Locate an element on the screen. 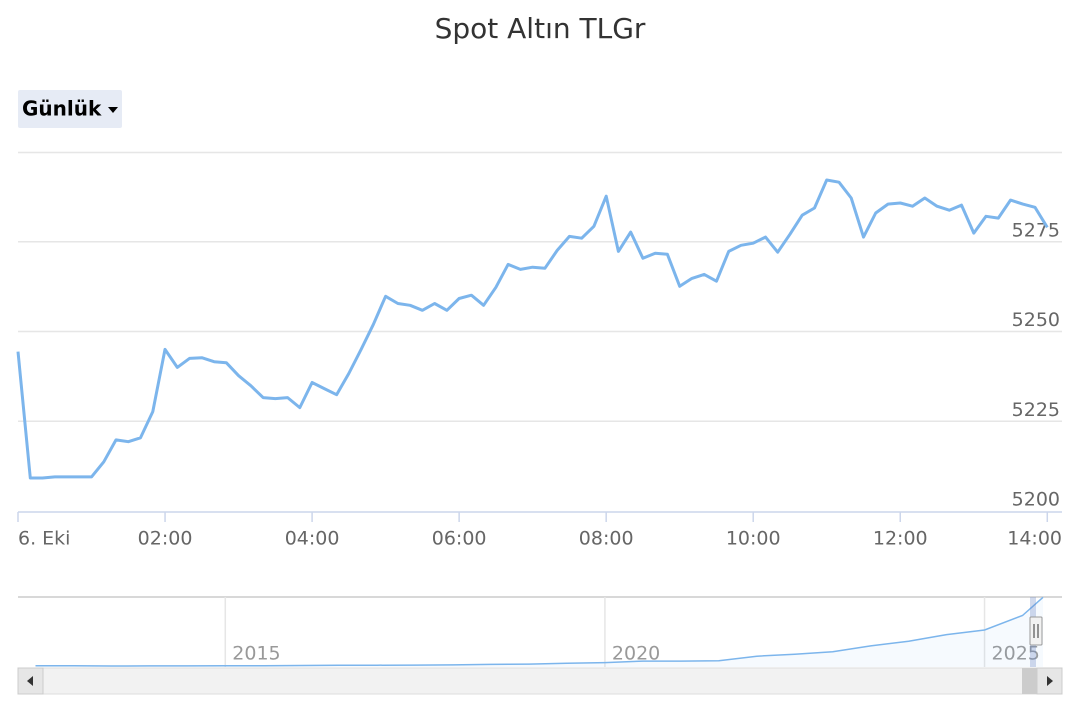 The width and height of the screenshot is (1080, 720). navigator-tick-label: 2025 is located at coordinates (1016, 654).